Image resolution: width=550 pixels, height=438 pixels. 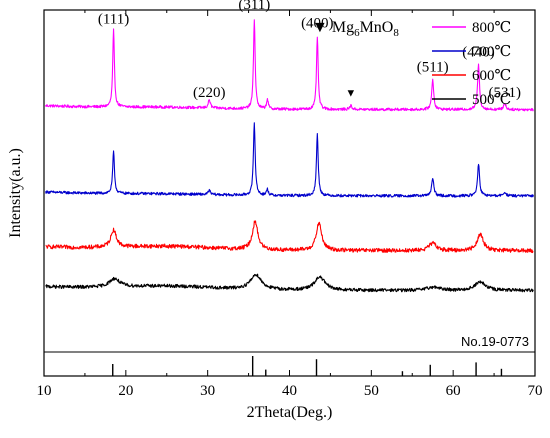 I want to click on impurity-legend-mid: MnO, so click(x=377, y=27).